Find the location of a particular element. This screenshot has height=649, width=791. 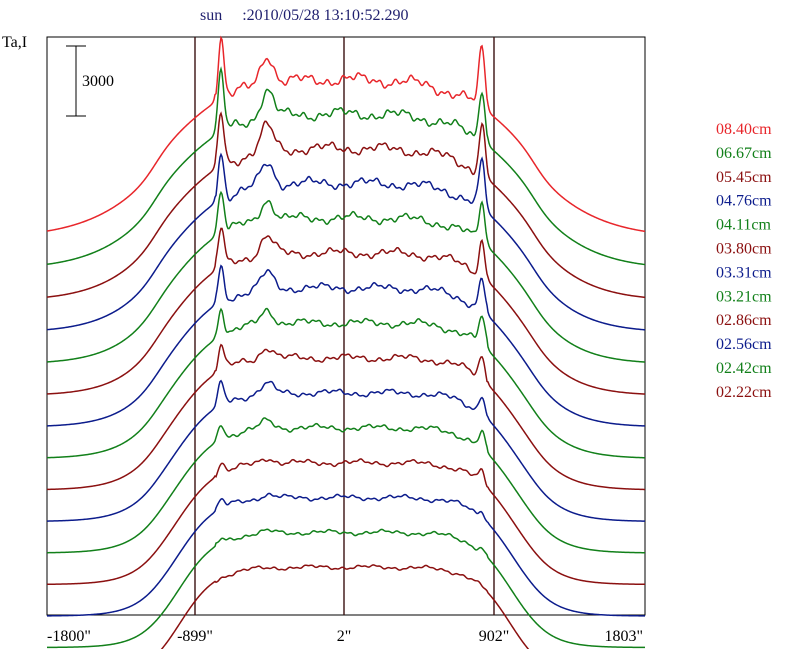

scan-curve-02.22cm is located at coordinates (346, 522).